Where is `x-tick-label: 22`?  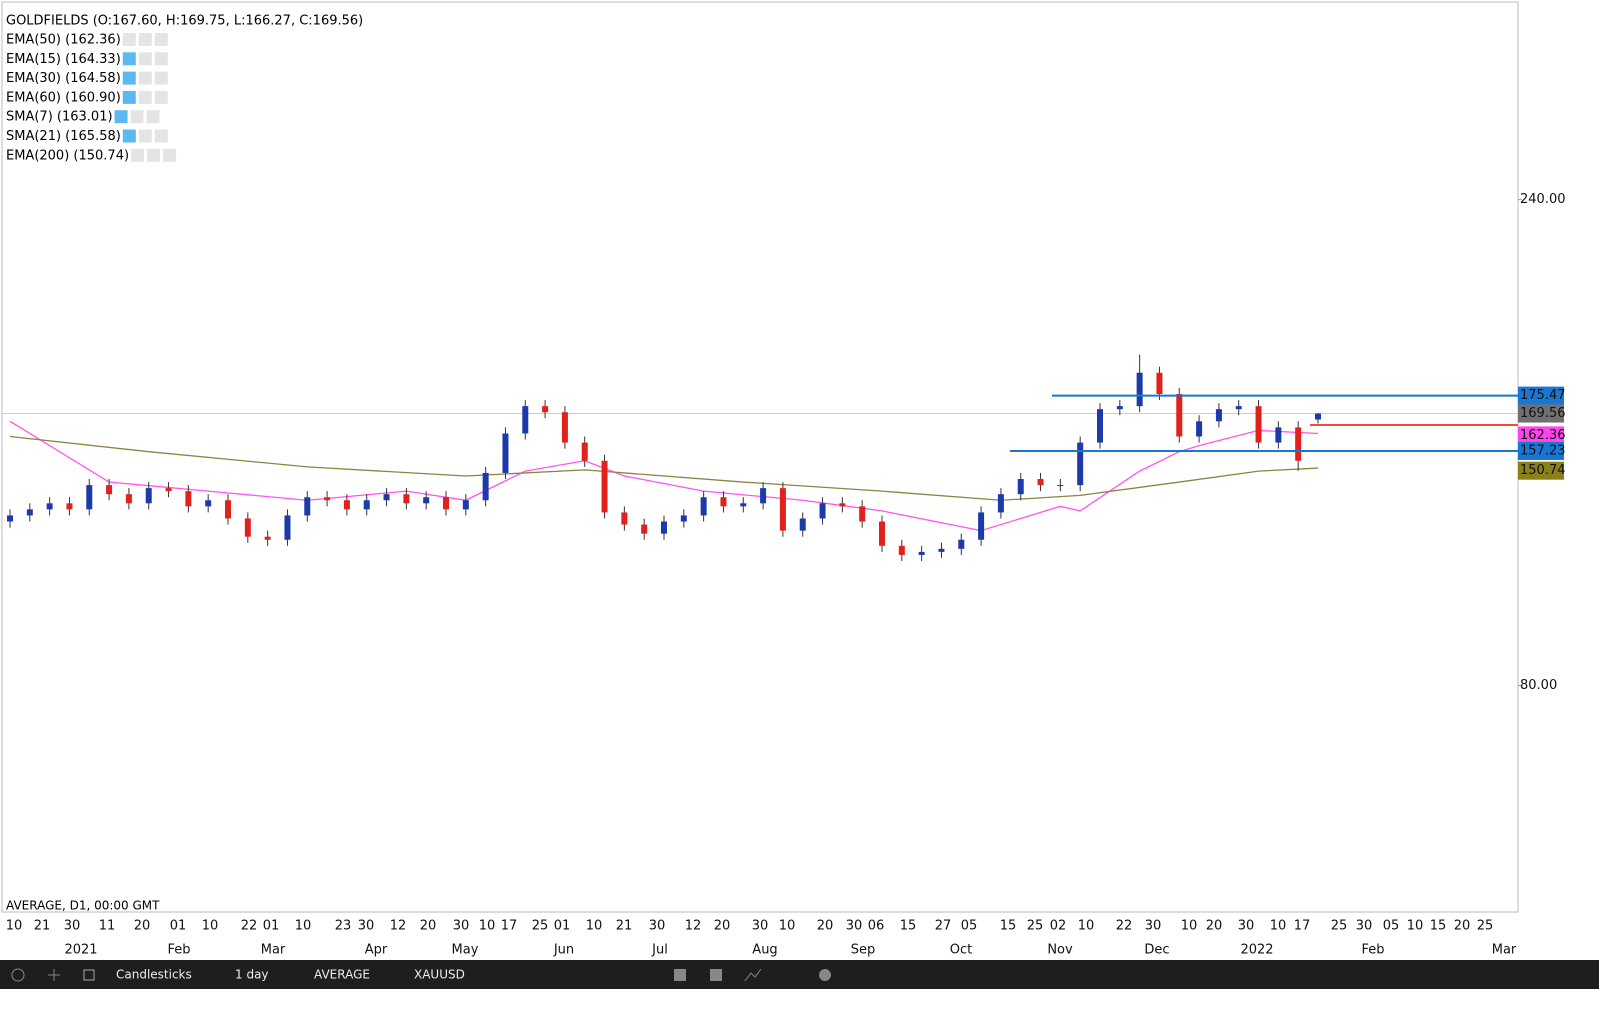
x-tick-label: 22 is located at coordinates (1124, 926).